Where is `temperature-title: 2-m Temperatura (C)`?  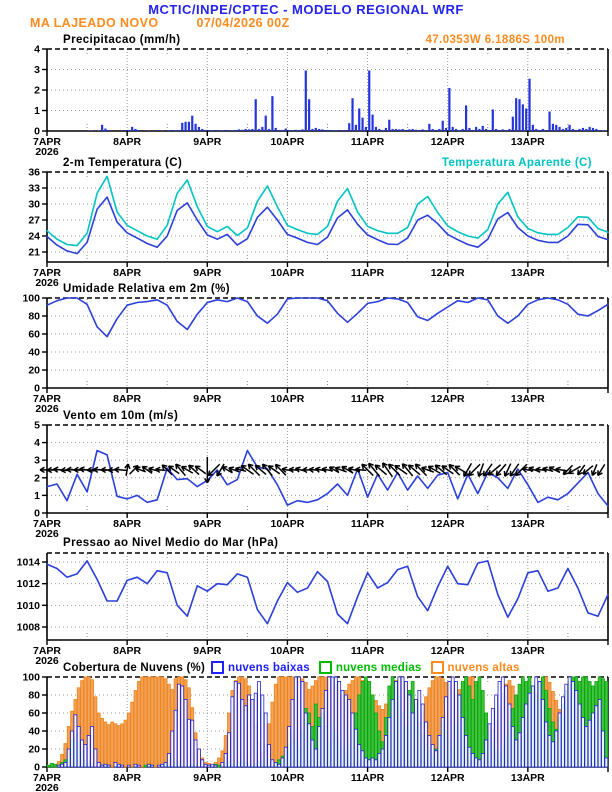
temperature-title: 2-m Temperatura (C) is located at coordinates (123, 163).